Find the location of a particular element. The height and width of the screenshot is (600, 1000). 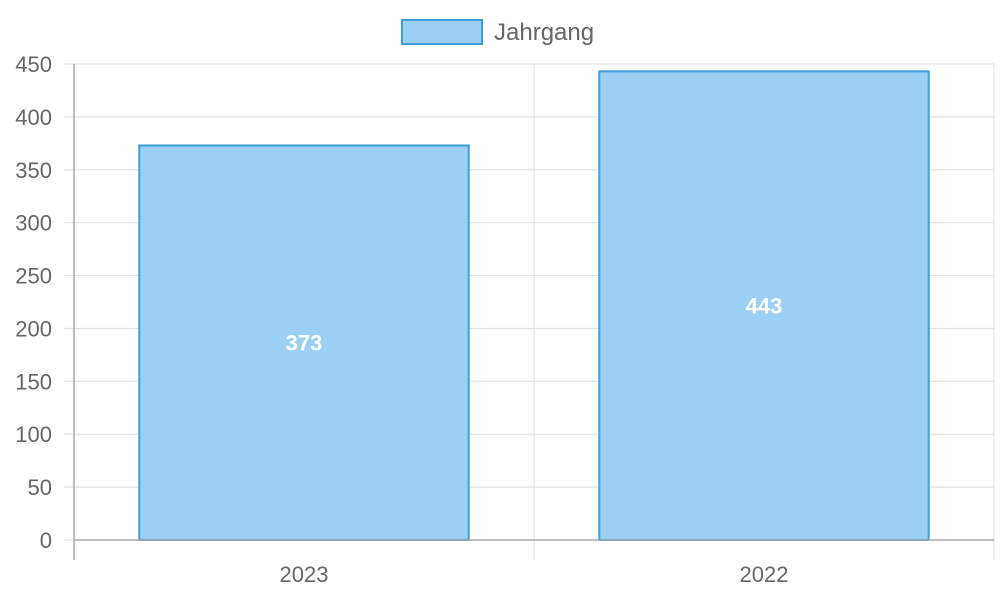

y-tick-label: 250 is located at coordinates (33, 276).